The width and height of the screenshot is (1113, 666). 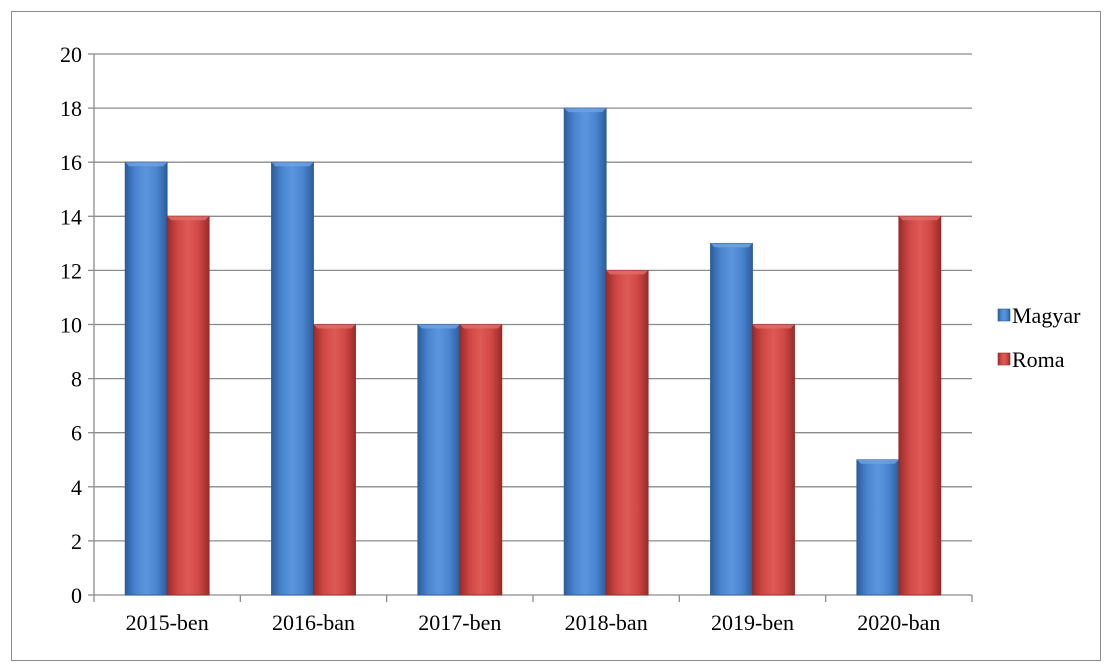 I want to click on bar-magyar-2020-ban, so click(x=878, y=527).